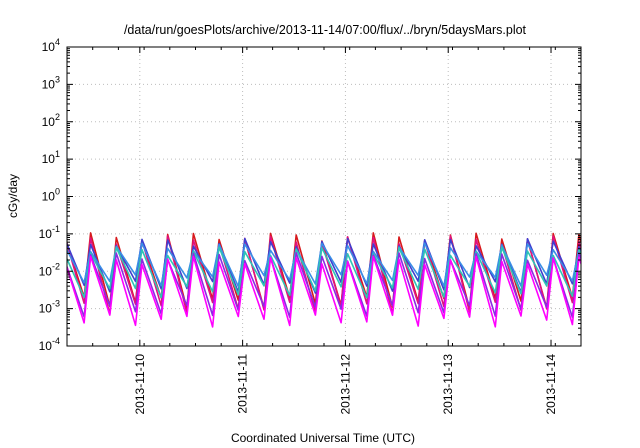 Image resolution: width=640 pixels, height=448 pixels. Describe the element at coordinates (49, 232) in the screenshot. I see `y-tick-label: 10⁻¹` at that location.